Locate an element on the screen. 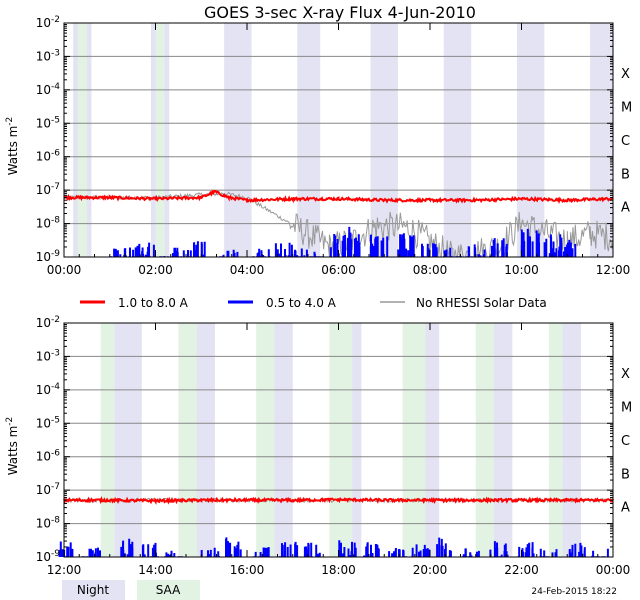  night-label: Night is located at coordinates (93, 590).